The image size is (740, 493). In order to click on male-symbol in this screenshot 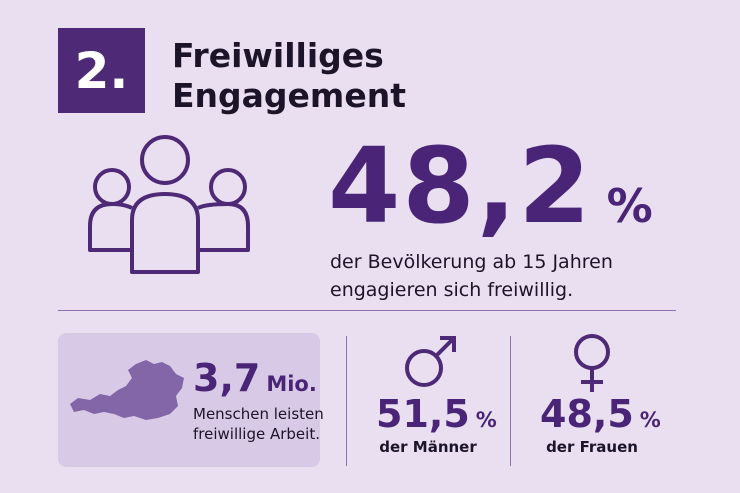, I will do `click(430, 361)`.